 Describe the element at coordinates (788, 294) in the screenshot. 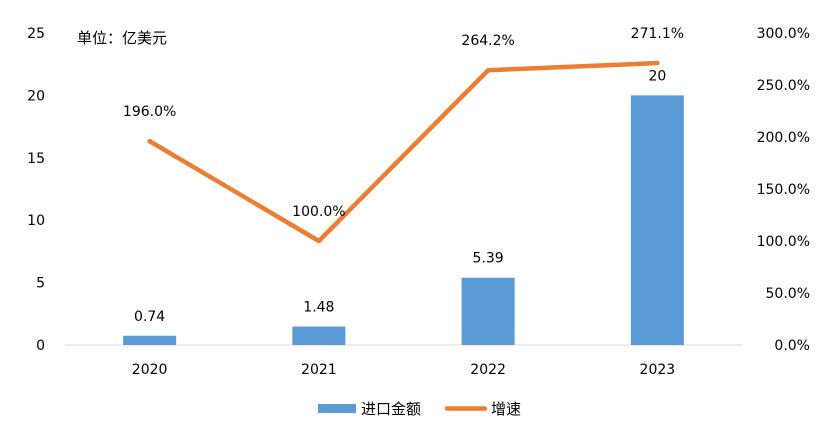

I see `y-right-tick-label: 50.0%` at that location.